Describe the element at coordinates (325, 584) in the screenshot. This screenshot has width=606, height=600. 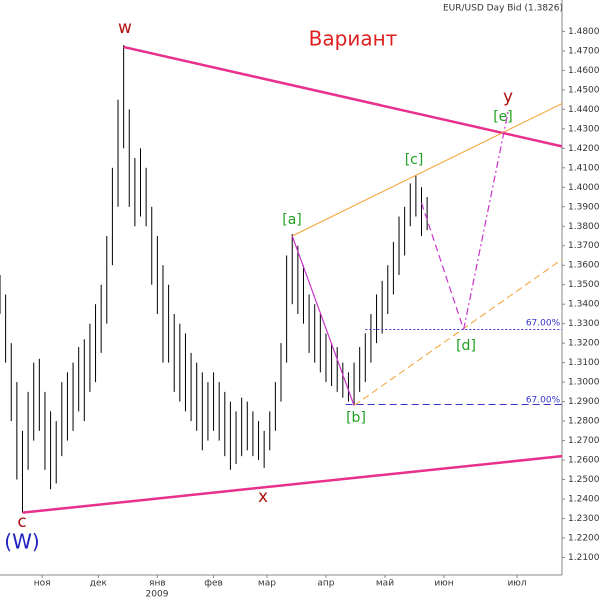
I see `x-tick-label: апр` at that location.